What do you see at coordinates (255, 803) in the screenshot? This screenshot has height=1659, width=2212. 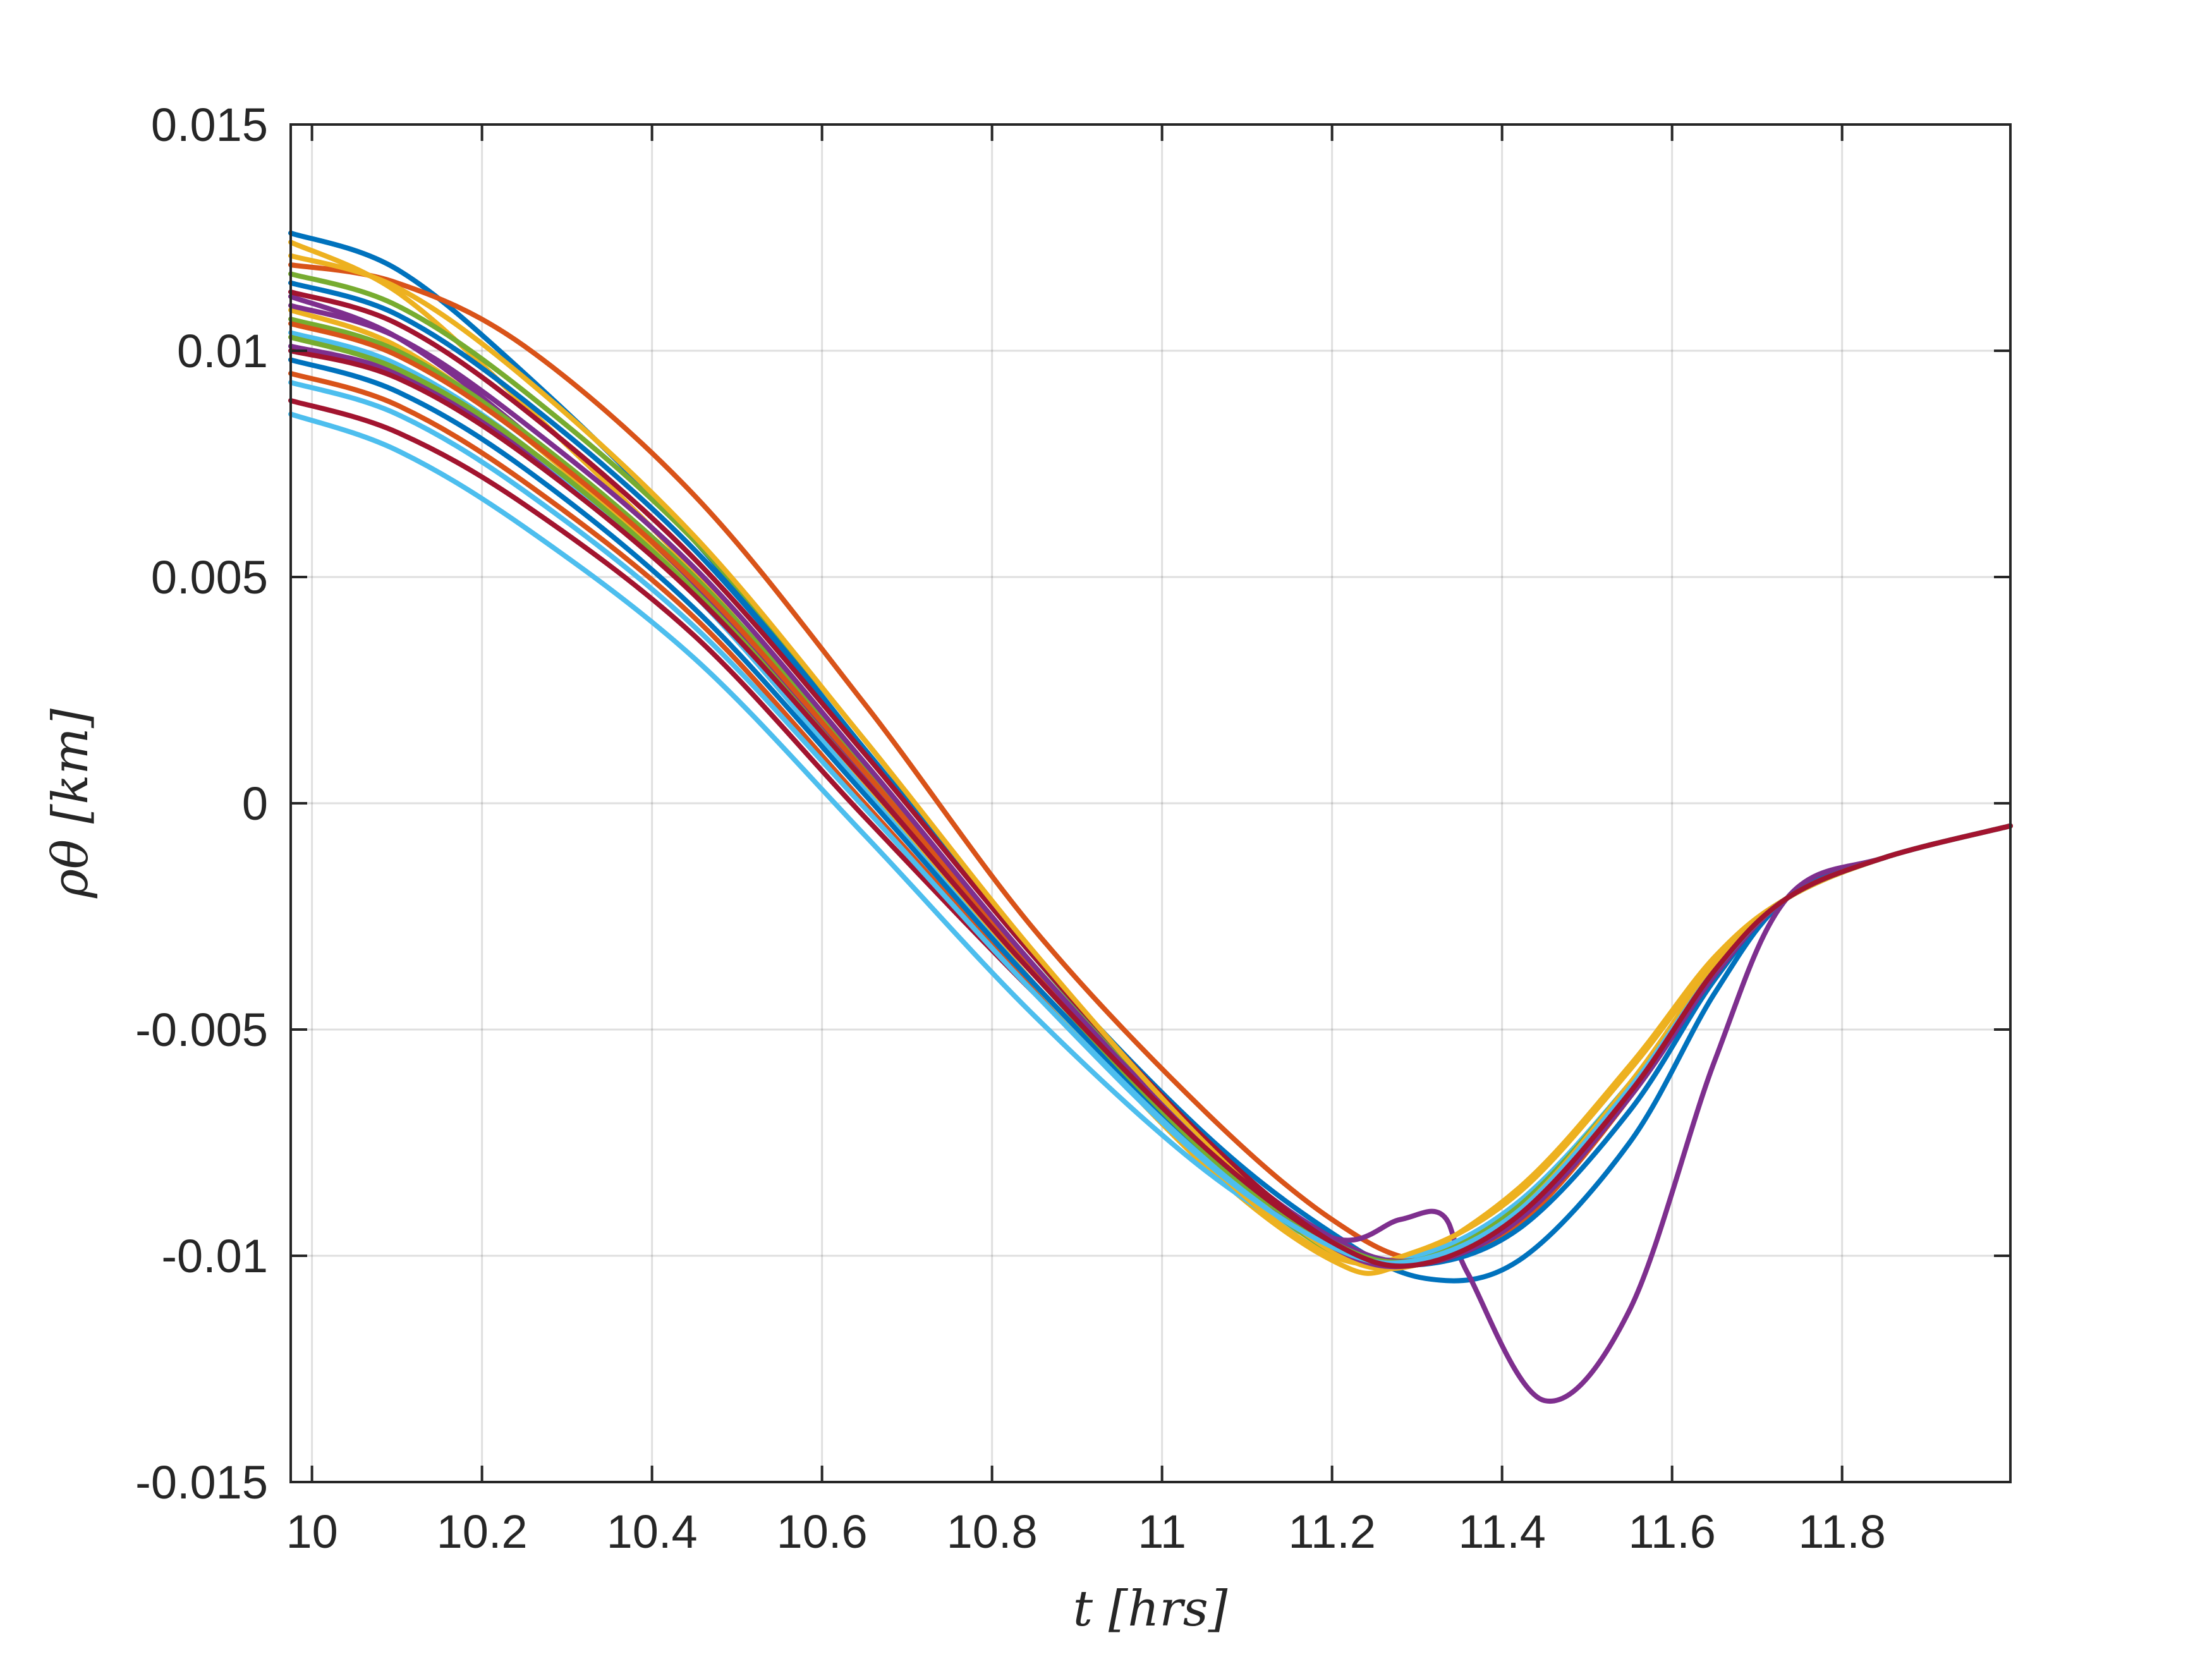 I see `y-tick-label: 0` at bounding box center [255, 803].